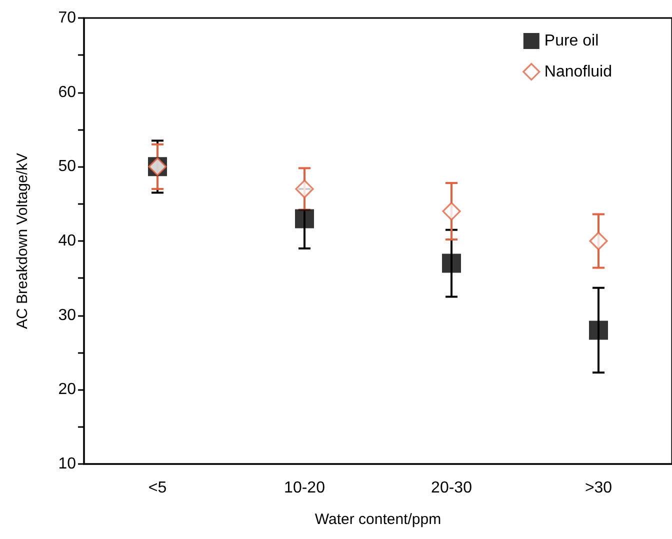 This screenshot has width=672, height=539. What do you see at coordinates (598, 488) in the screenshot?
I see `x-tick-label: >30` at bounding box center [598, 488].